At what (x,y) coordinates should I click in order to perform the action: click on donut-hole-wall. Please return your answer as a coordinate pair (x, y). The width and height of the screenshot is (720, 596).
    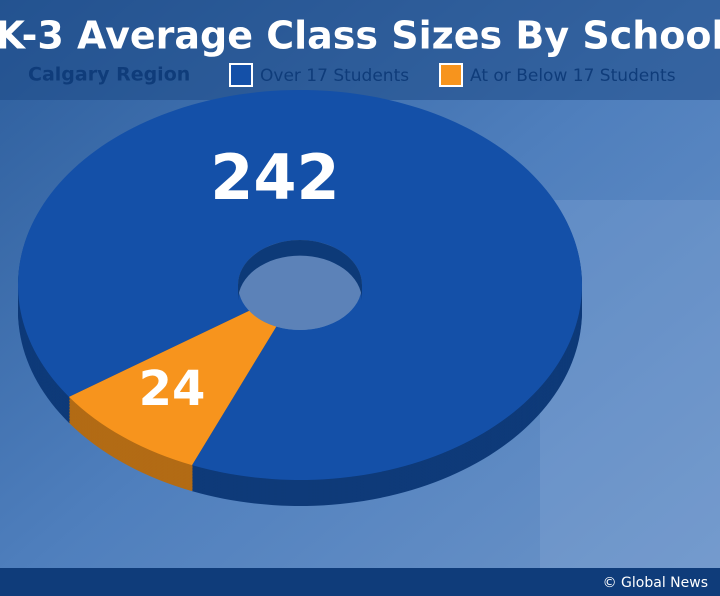
    Looking at the image, I should click on (300, 270).